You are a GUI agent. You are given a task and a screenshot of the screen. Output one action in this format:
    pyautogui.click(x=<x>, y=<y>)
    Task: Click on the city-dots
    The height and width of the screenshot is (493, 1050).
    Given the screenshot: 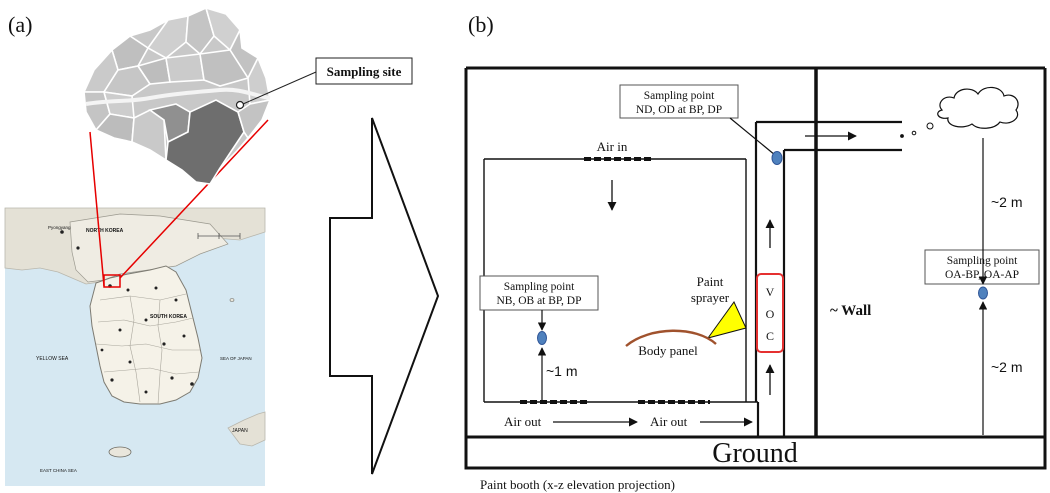 What is the action you would take?
    pyautogui.click(x=127, y=312)
    